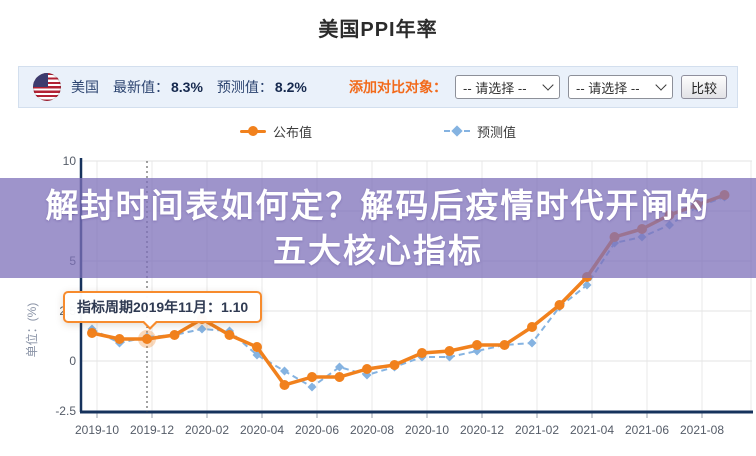 The height and width of the screenshot is (456, 756). Describe the element at coordinates (378, 131) in the screenshot. I see `chart-legend: 公布值 预测值` at that location.